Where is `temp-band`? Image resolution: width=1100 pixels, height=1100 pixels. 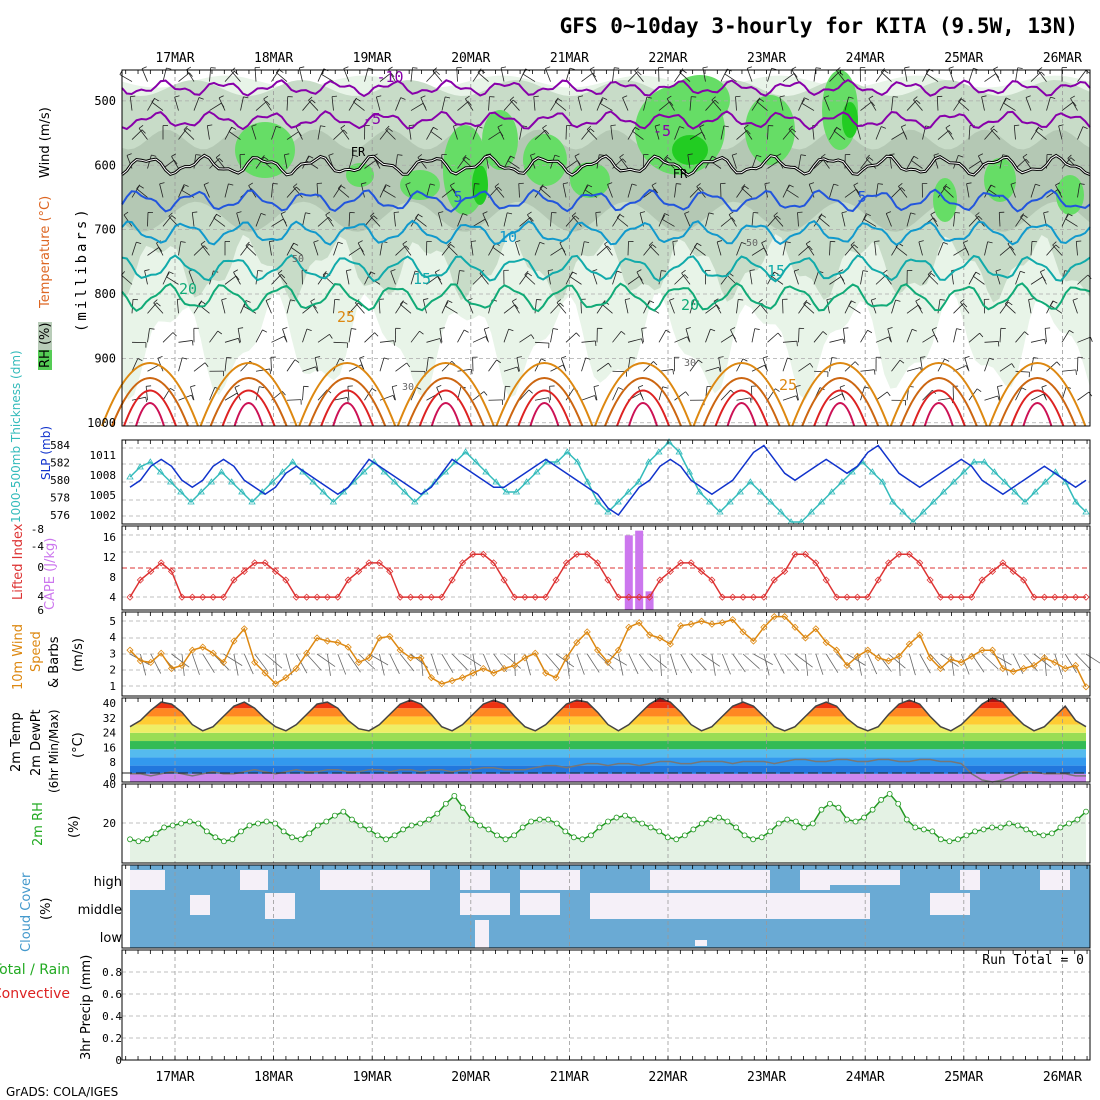 temp-band is located at coordinates (608, 737).